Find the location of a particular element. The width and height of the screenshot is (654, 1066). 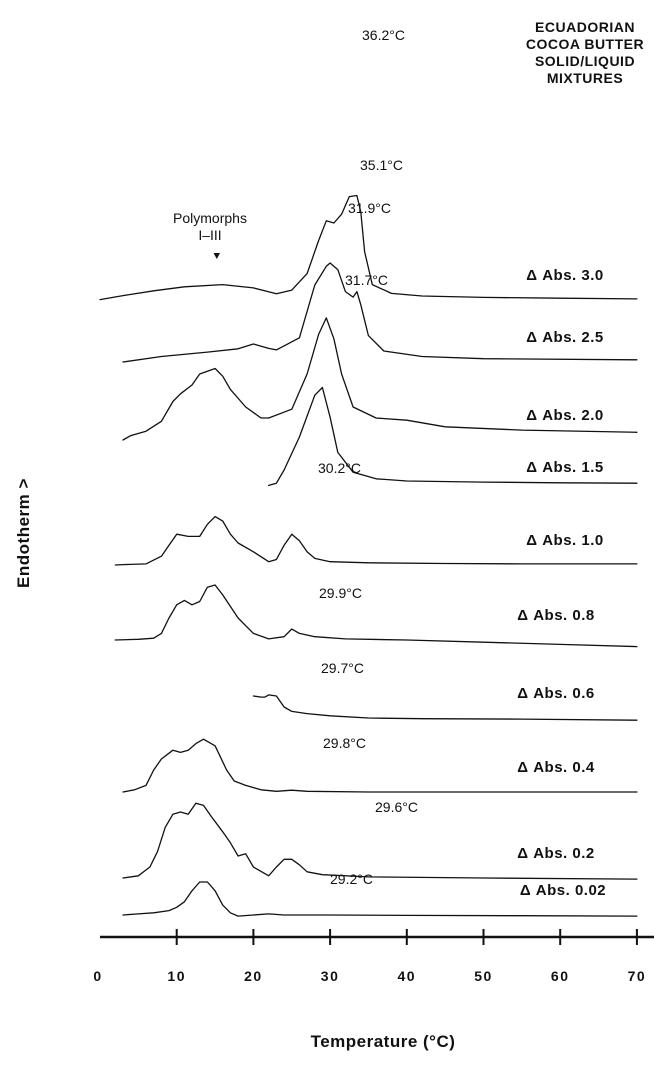

curve-label-9: Δ Abs. 0.2 is located at coordinates (555, 853).